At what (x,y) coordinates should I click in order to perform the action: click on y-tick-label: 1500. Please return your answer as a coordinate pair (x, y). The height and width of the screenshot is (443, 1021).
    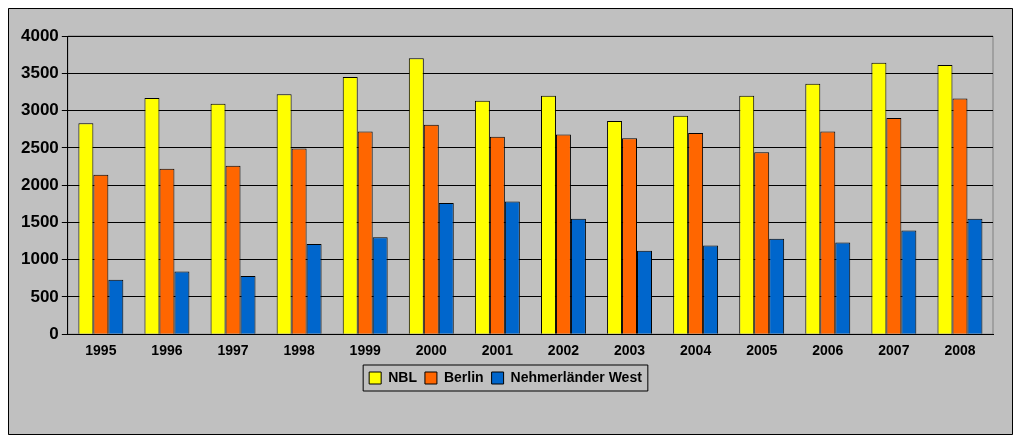
    Looking at the image, I should click on (39, 222).